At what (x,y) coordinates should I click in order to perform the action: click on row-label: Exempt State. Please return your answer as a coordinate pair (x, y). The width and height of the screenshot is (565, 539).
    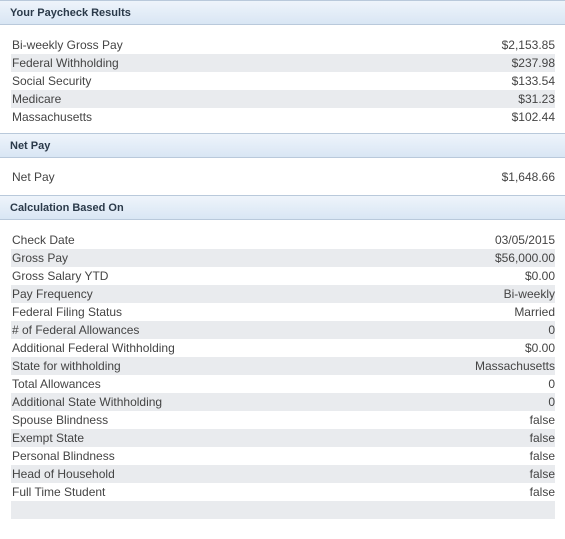
    Looking at the image, I should click on (48, 438).